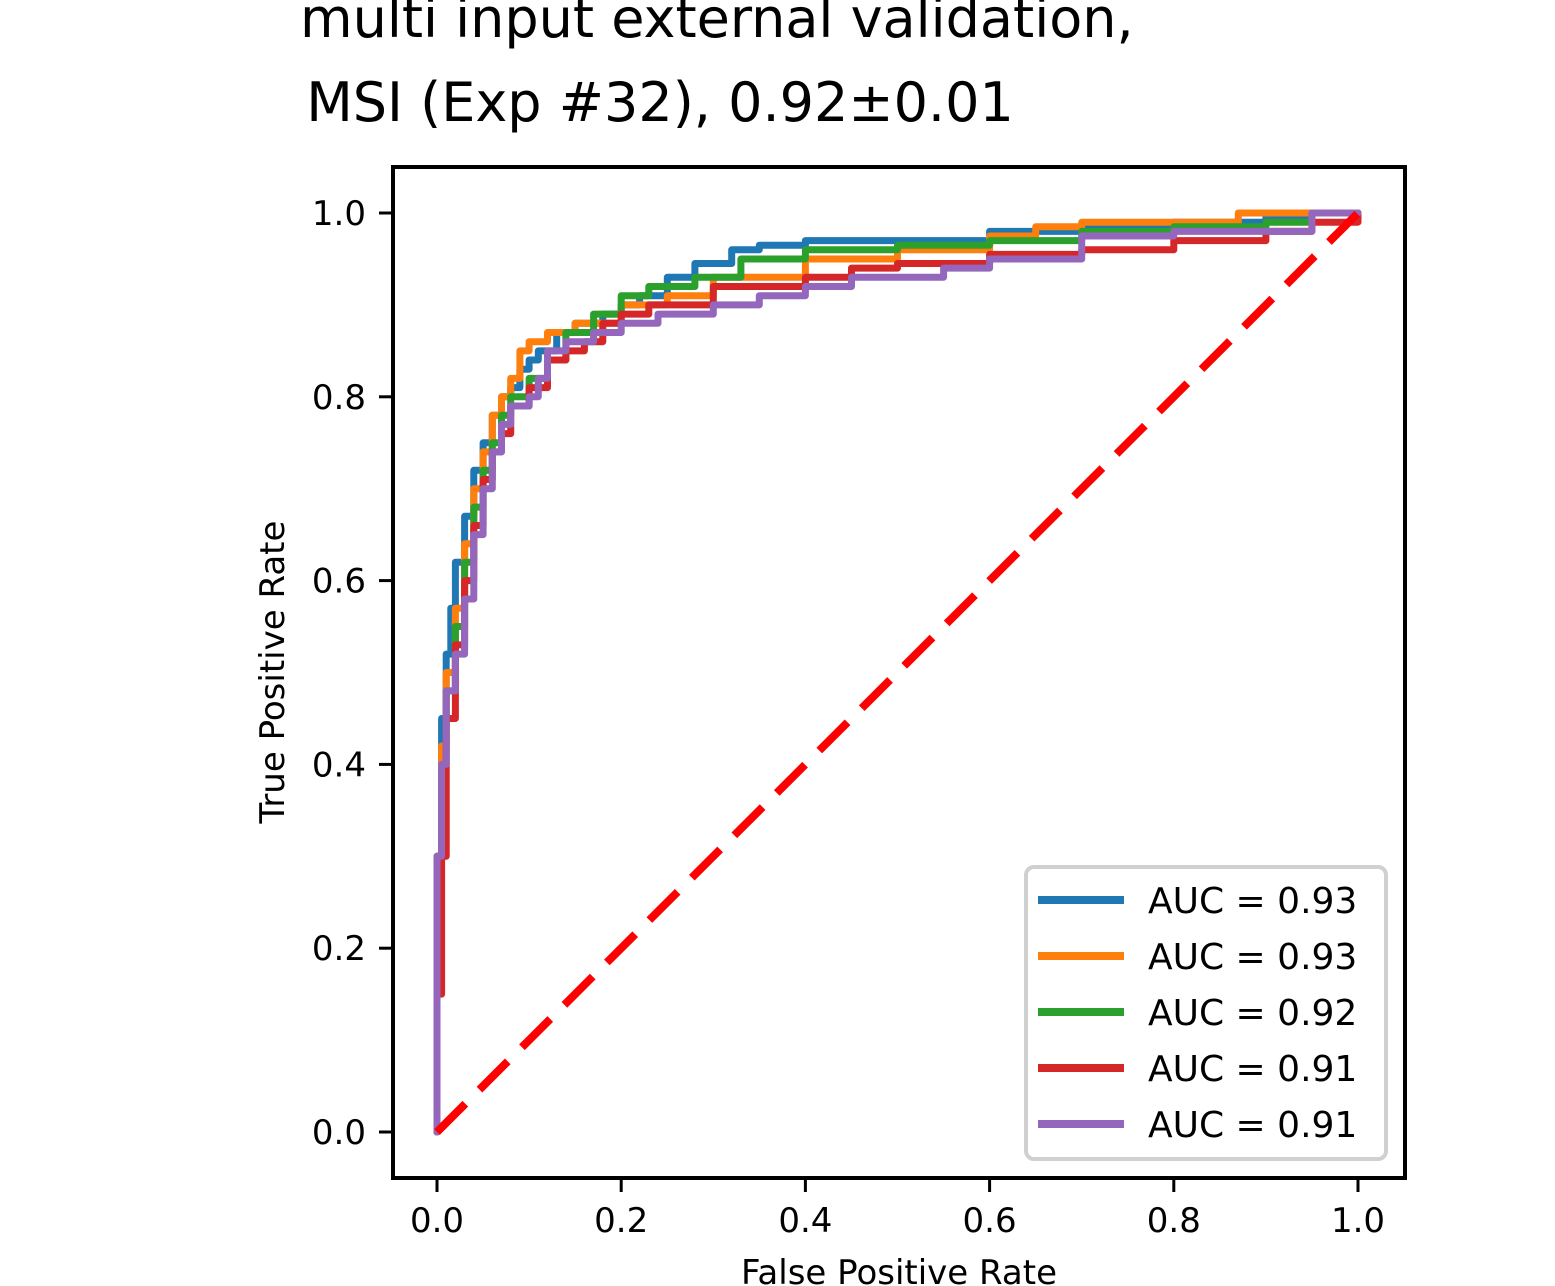 This screenshot has height=1286, width=1555. Describe the element at coordinates (1174, 1221) in the screenshot. I see `x-tick-label: 0.8` at that location.